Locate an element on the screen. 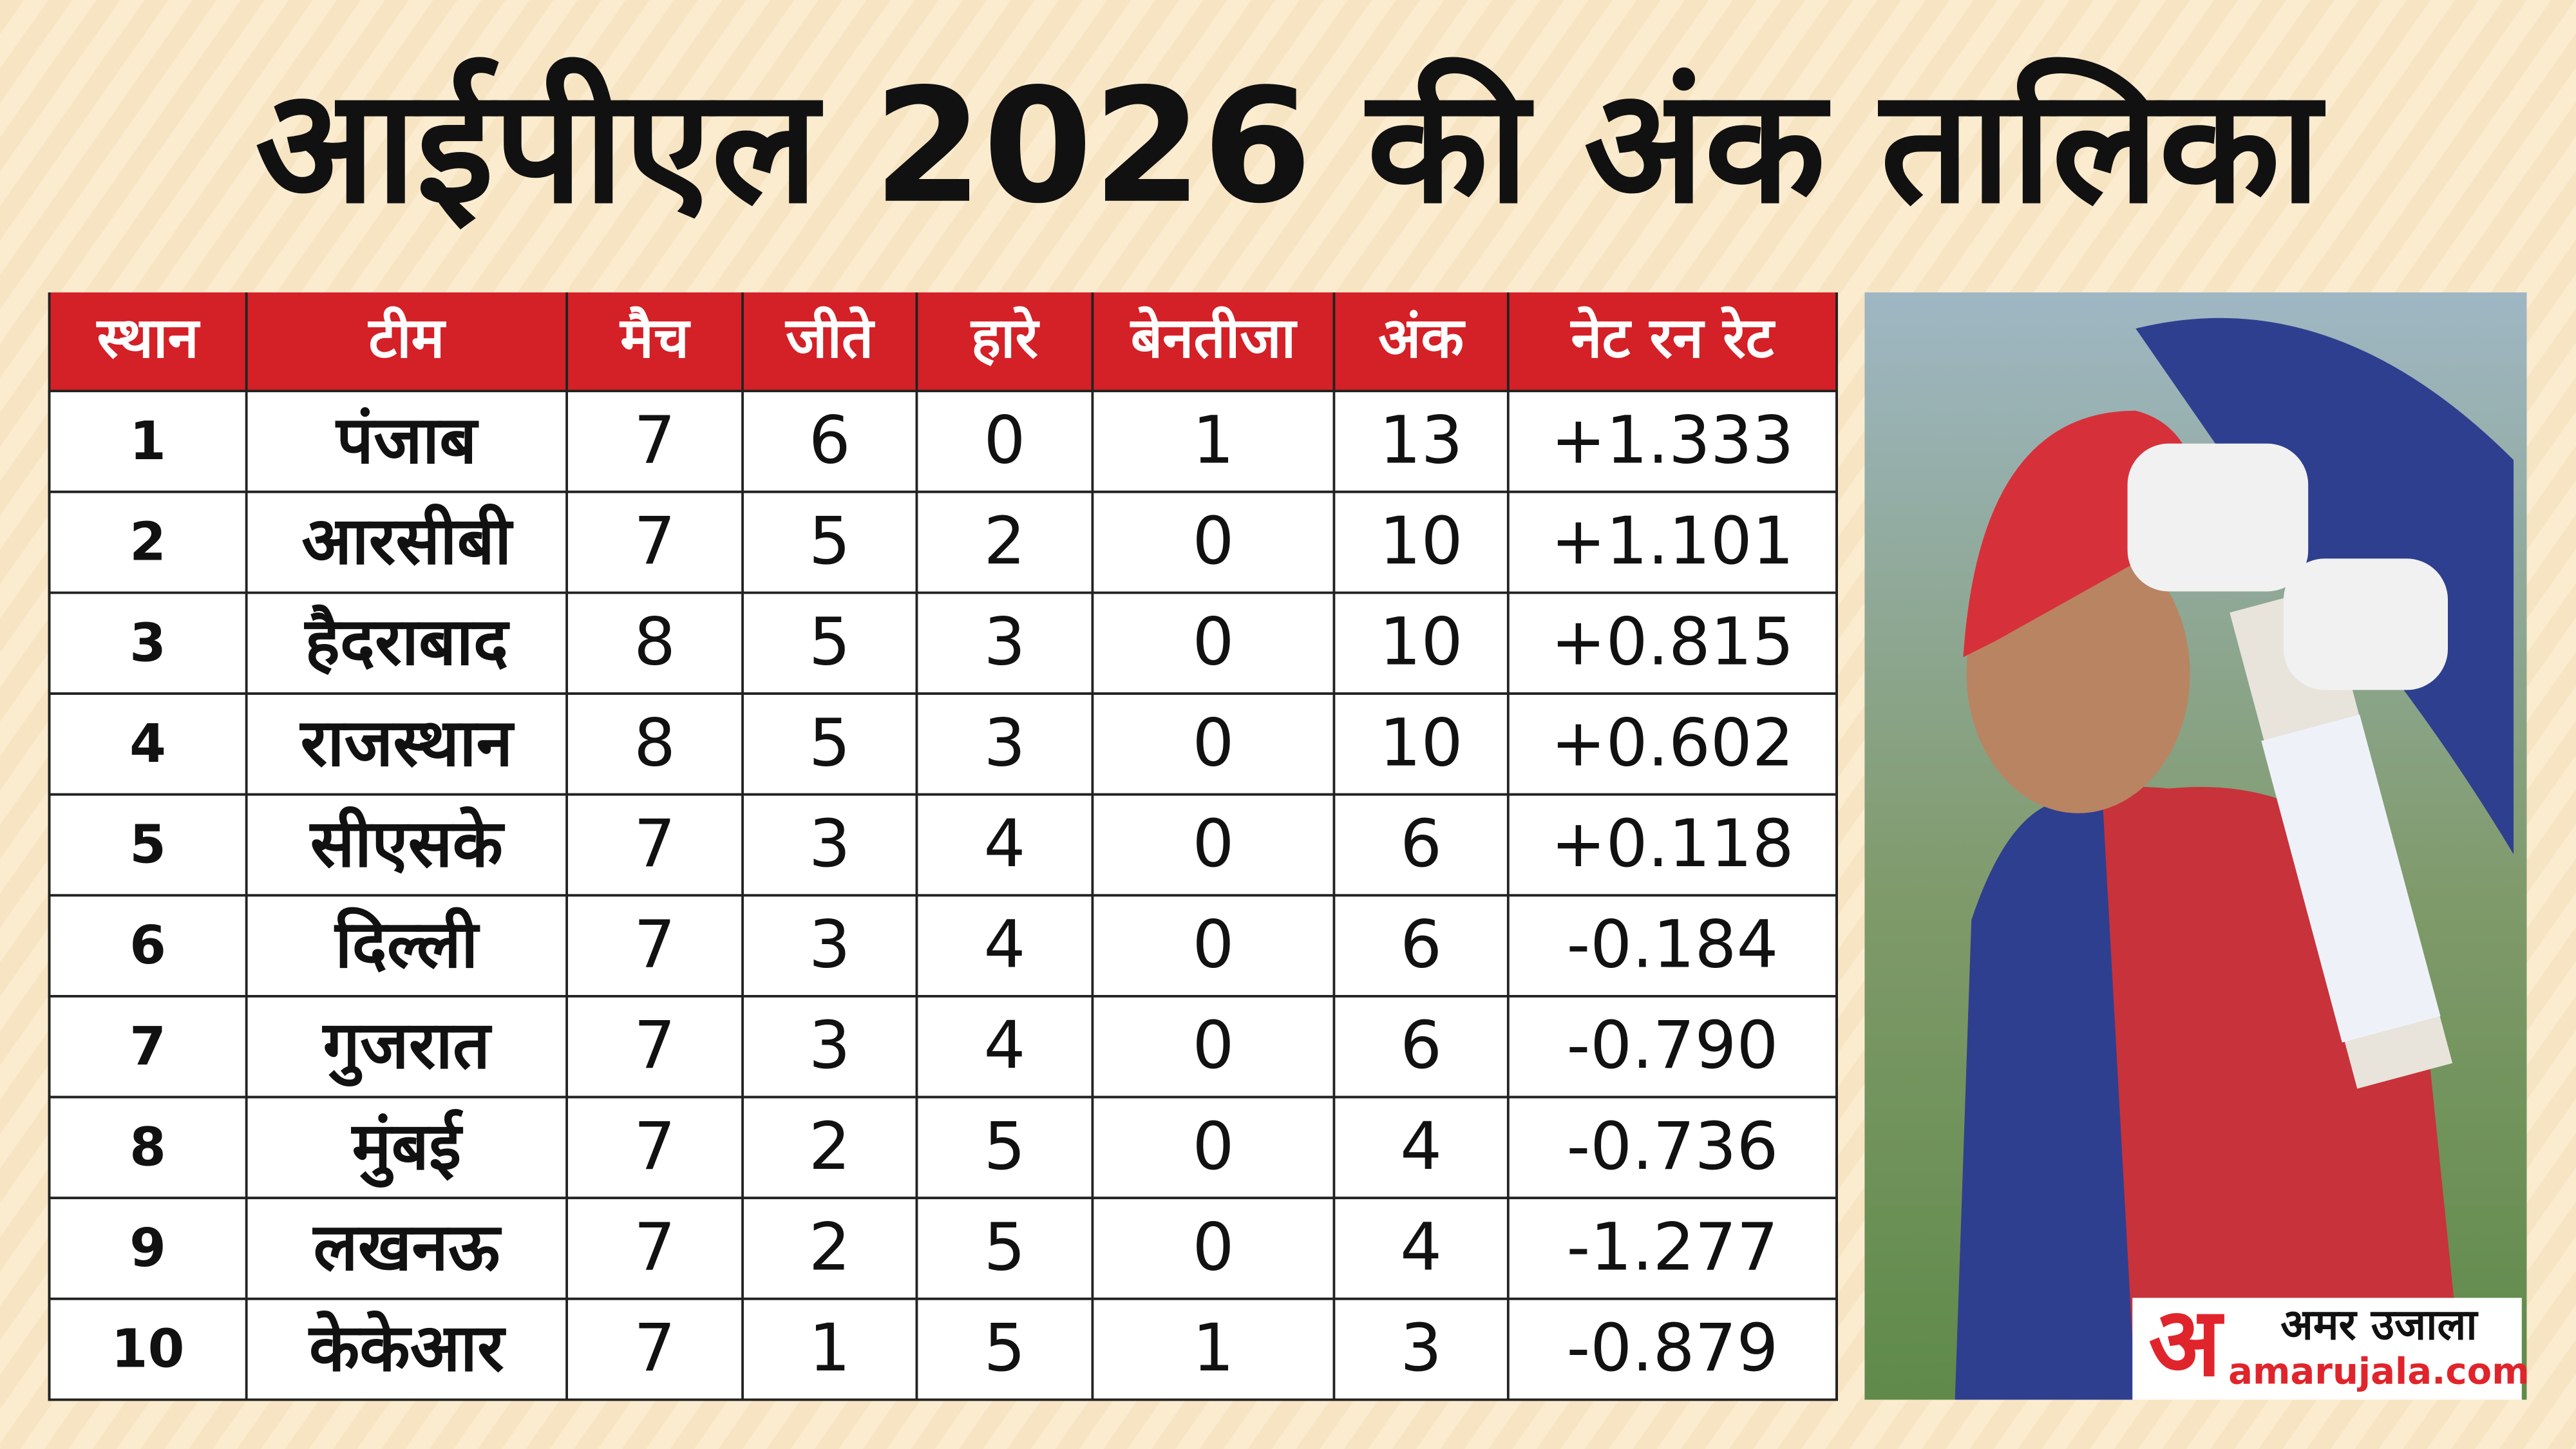  header-cell: जीते is located at coordinates (829, 338).